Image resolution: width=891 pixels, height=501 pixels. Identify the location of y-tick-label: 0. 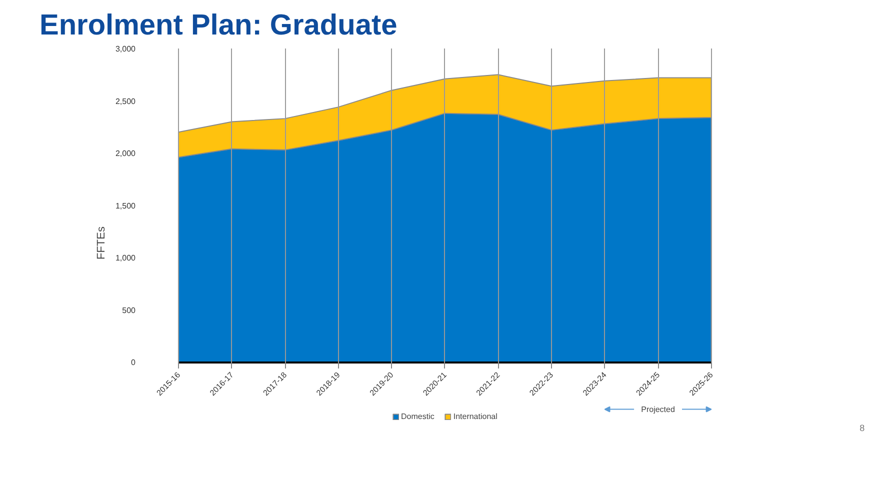
(133, 363).